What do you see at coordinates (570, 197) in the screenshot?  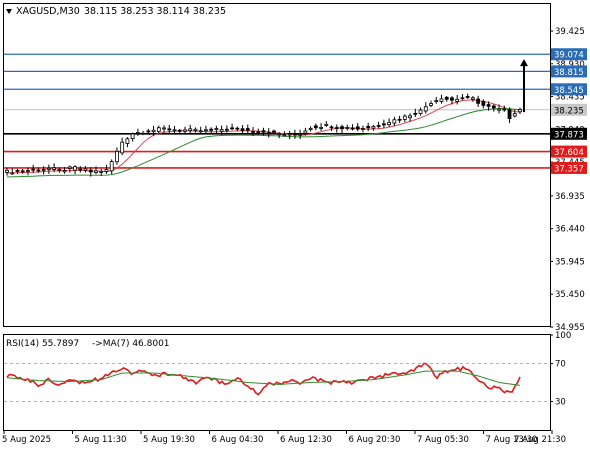 I see `price-tick-label: 36.935` at bounding box center [570, 197].